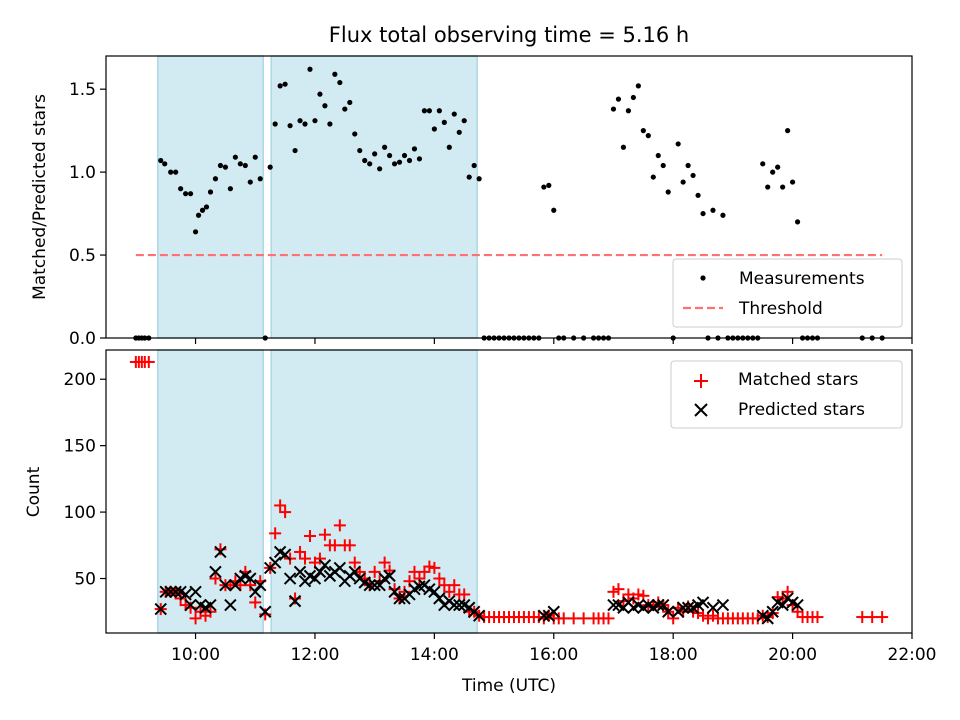 Image resolution: width=960 pixels, height=720 pixels. What do you see at coordinates (801, 410) in the screenshot?
I see `legend-predicted-label: Predicted stars` at bounding box center [801, 410].